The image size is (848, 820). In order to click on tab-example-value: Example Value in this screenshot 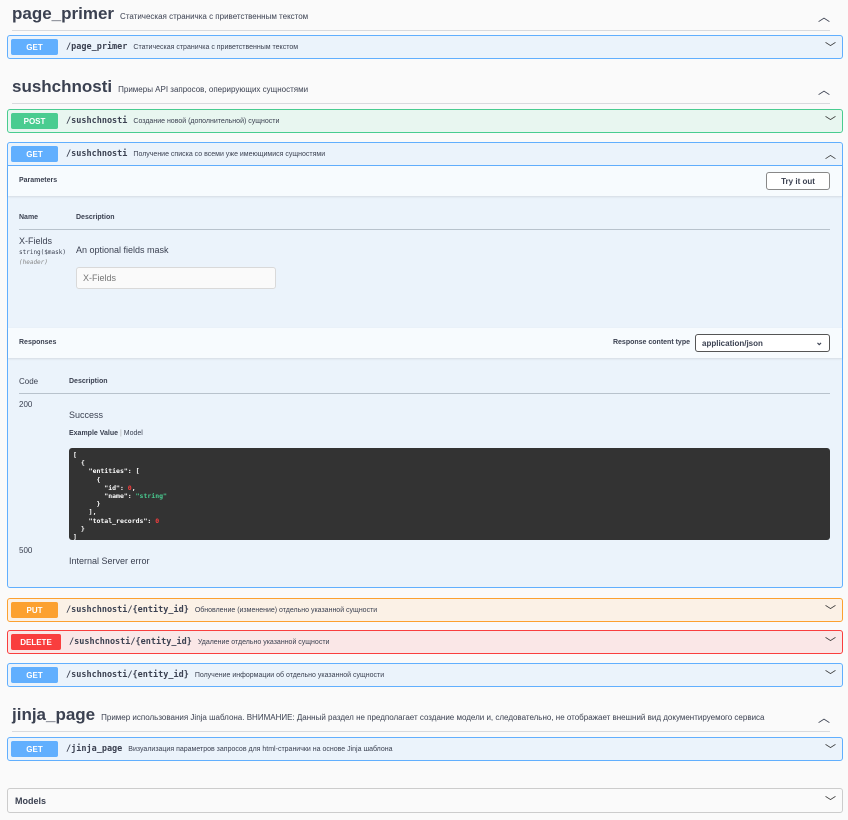, I will do `click(94, 433)`.